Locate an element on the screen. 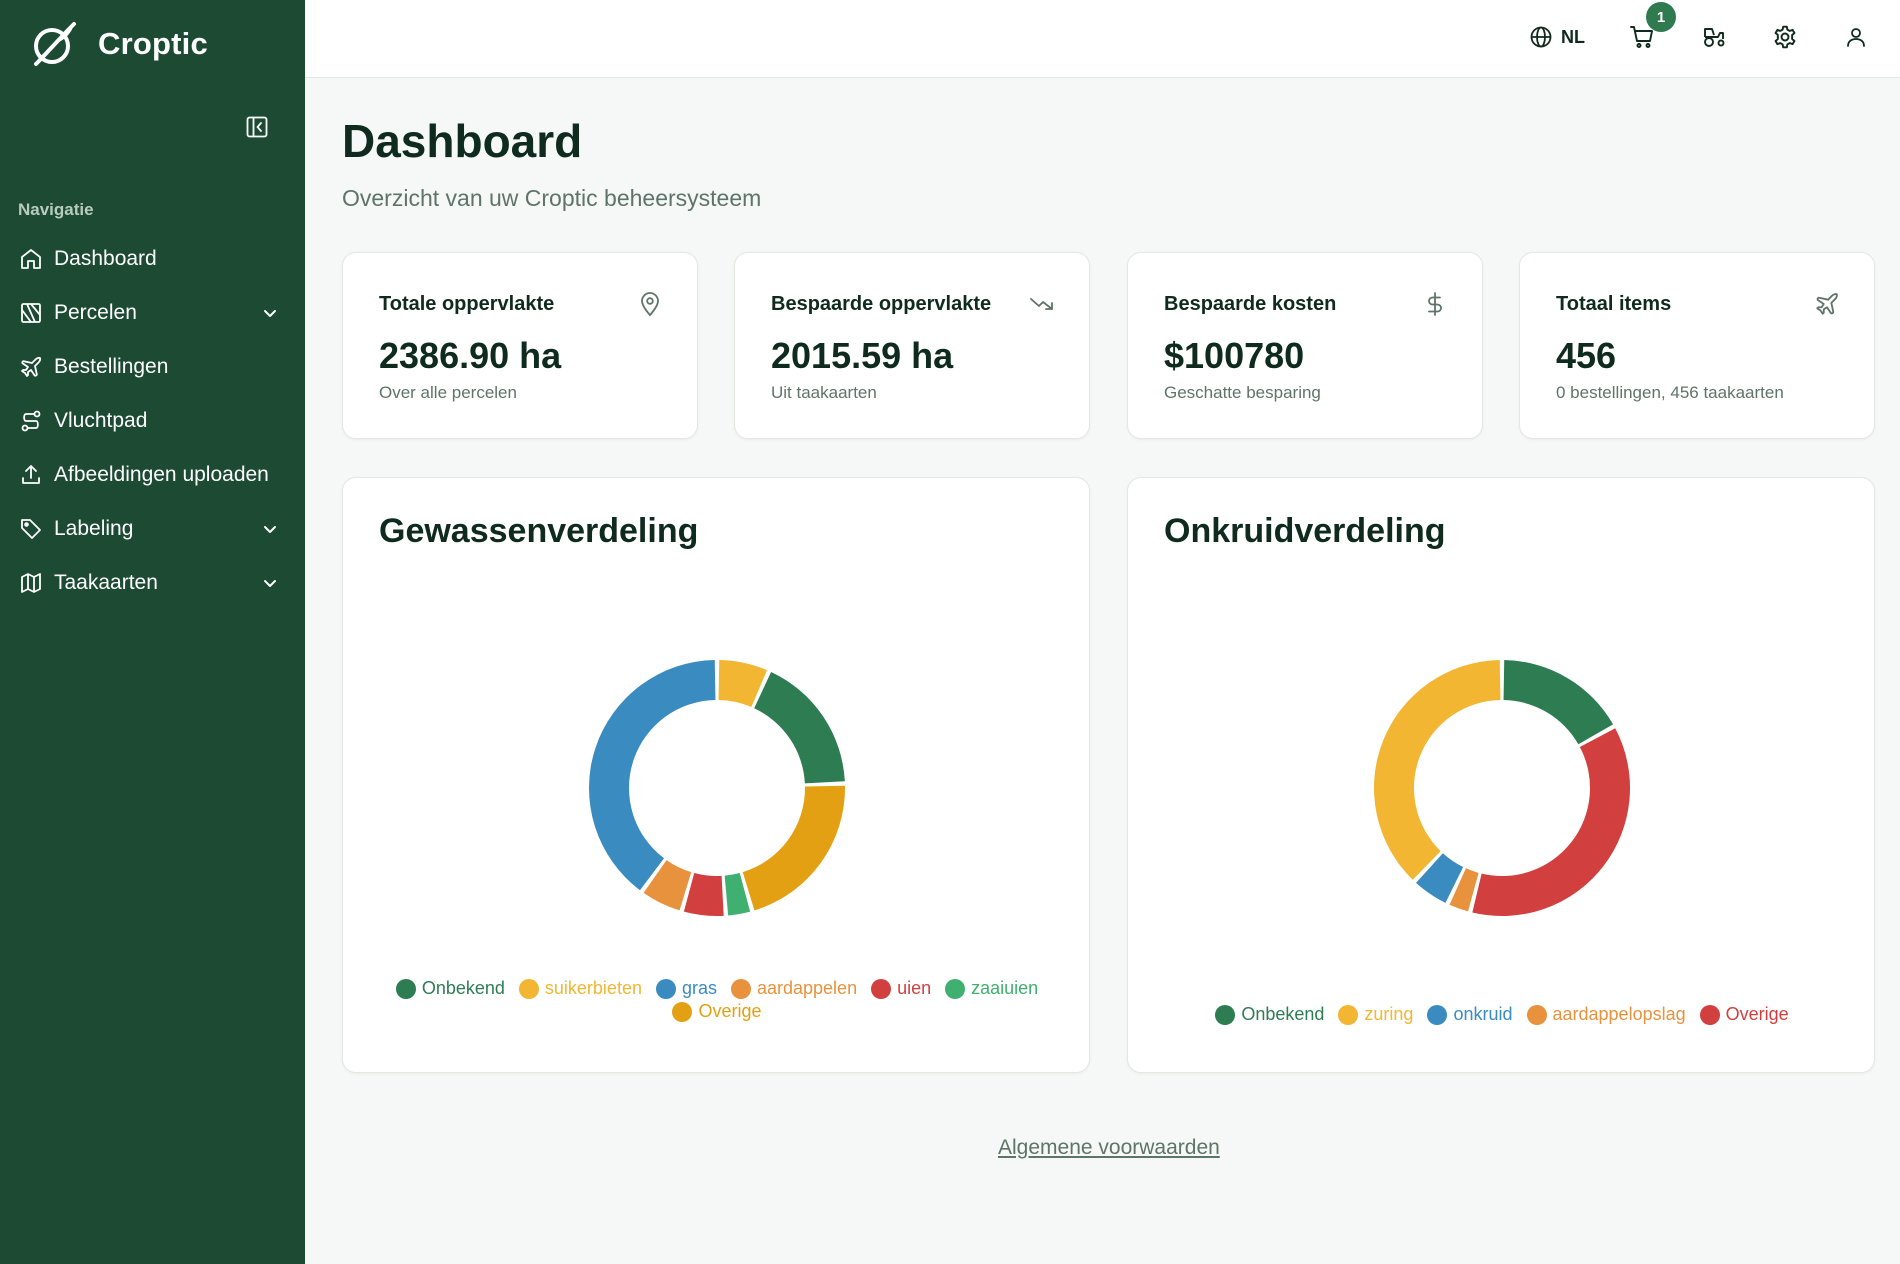  stat-title: Totale oppervlakte is located at coordinates (467, 304).